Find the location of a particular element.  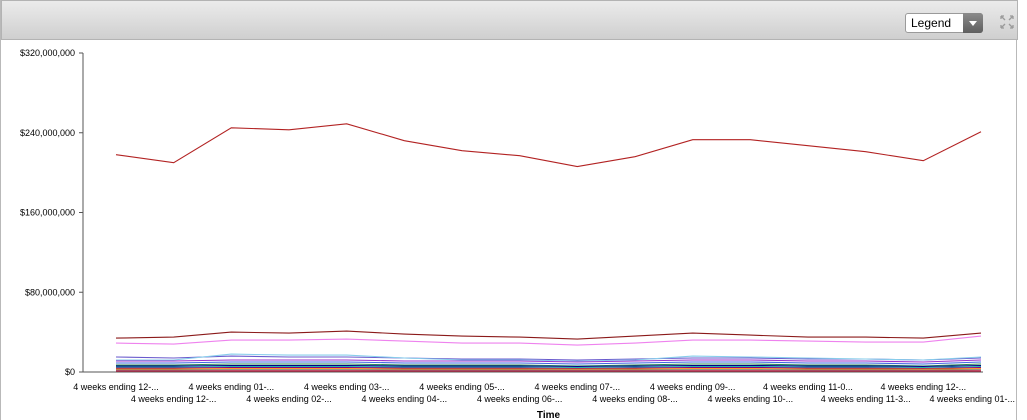

y-tick-label: $80,000,000 is located at coordinates (50, 292).